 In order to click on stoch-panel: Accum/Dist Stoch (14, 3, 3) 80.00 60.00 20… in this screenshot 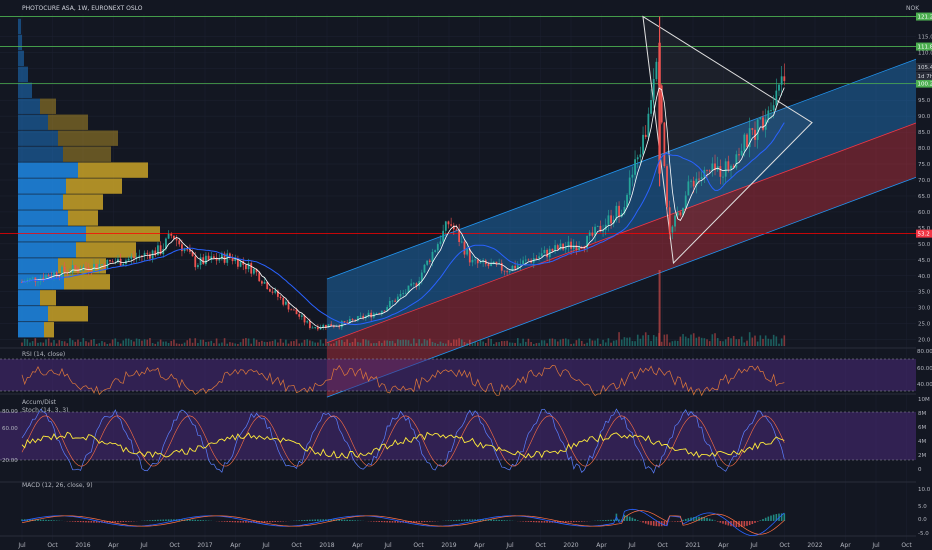, I will do `click(465, 435)`.